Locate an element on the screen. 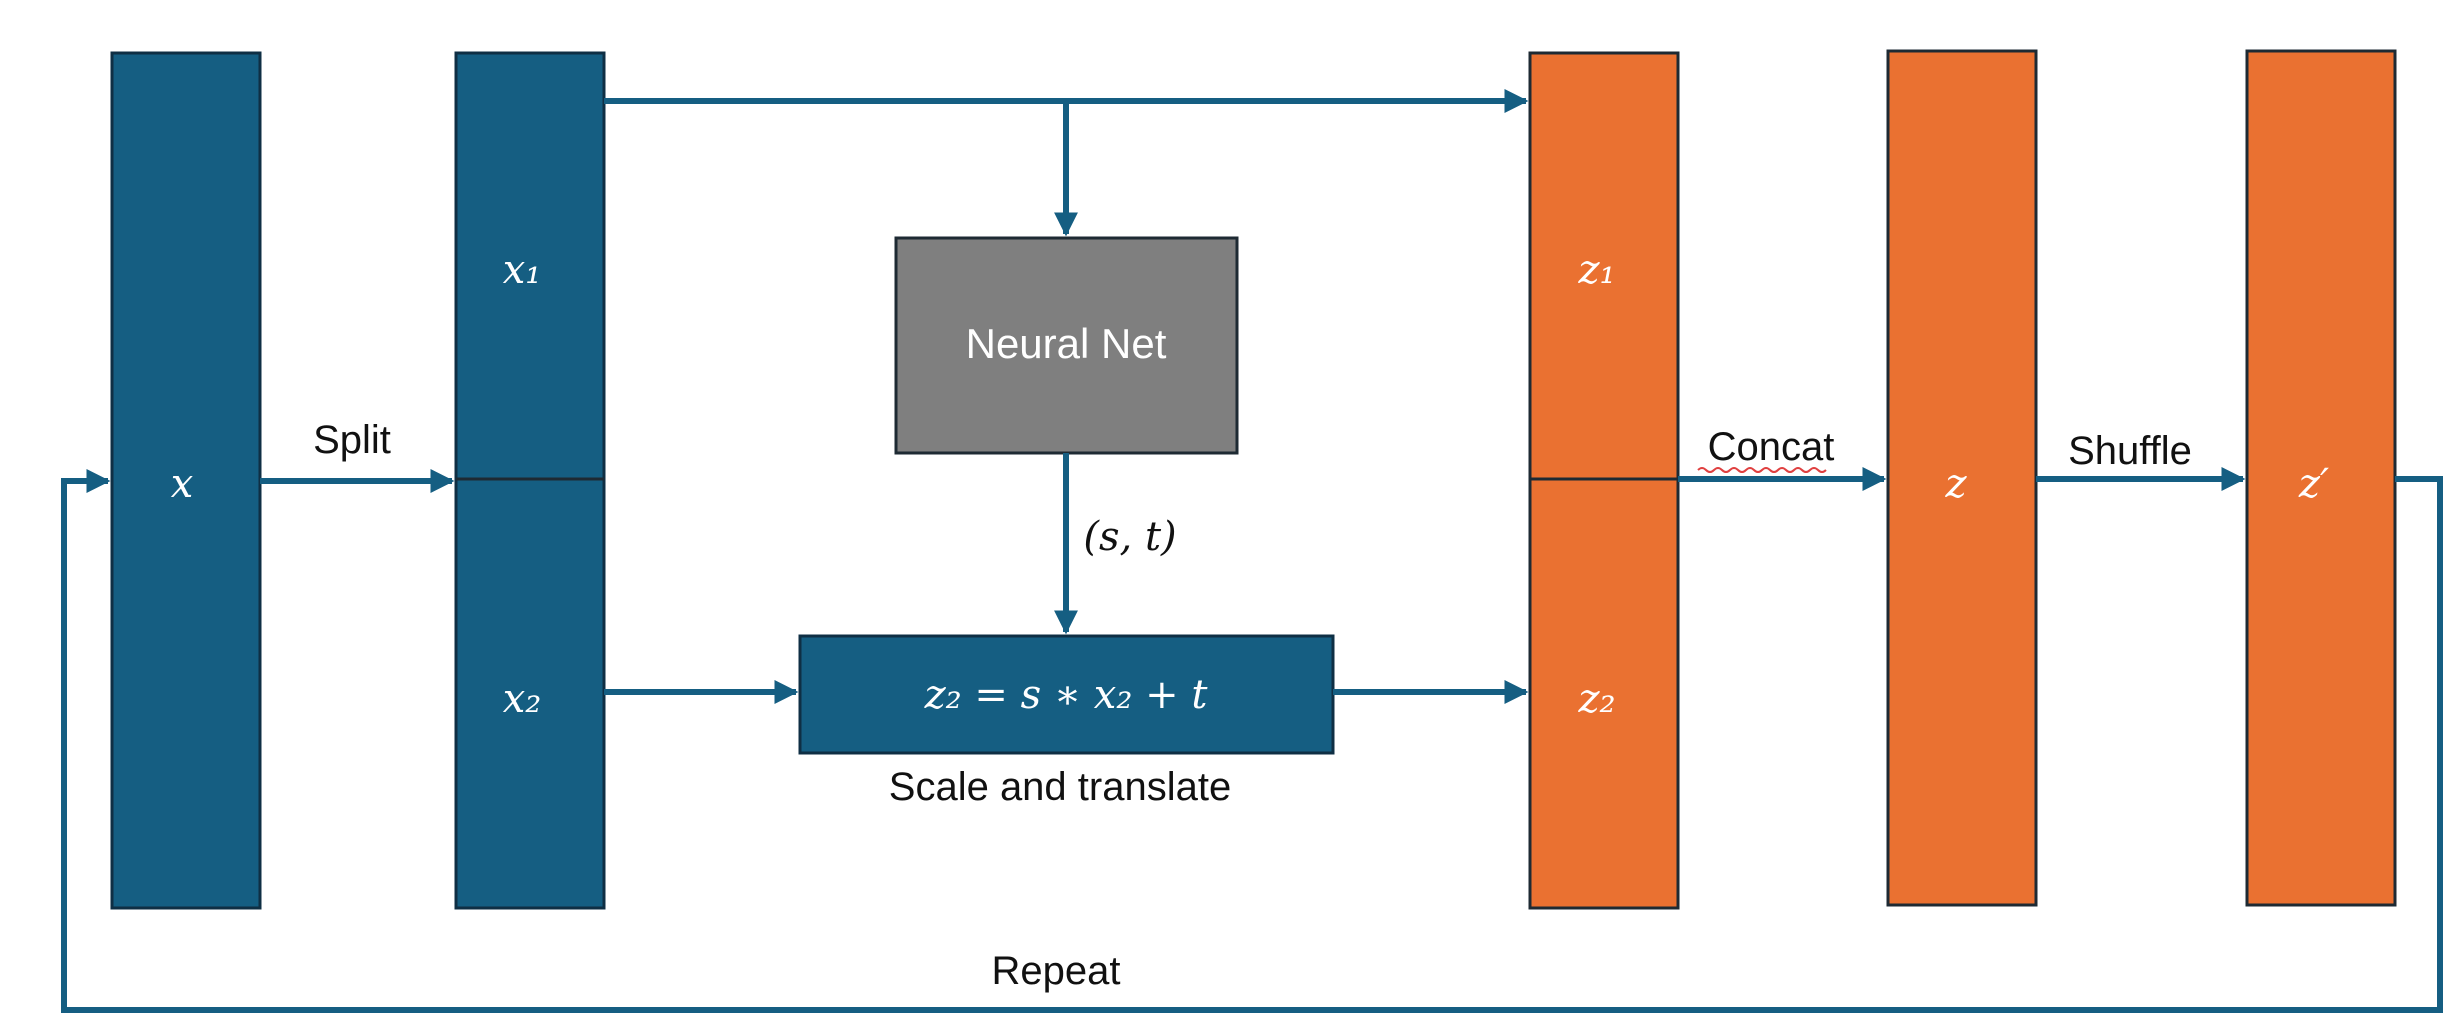 The width and height of the screenshot is (2451, 1032). input-x-block is located at coordinates (186, 480).